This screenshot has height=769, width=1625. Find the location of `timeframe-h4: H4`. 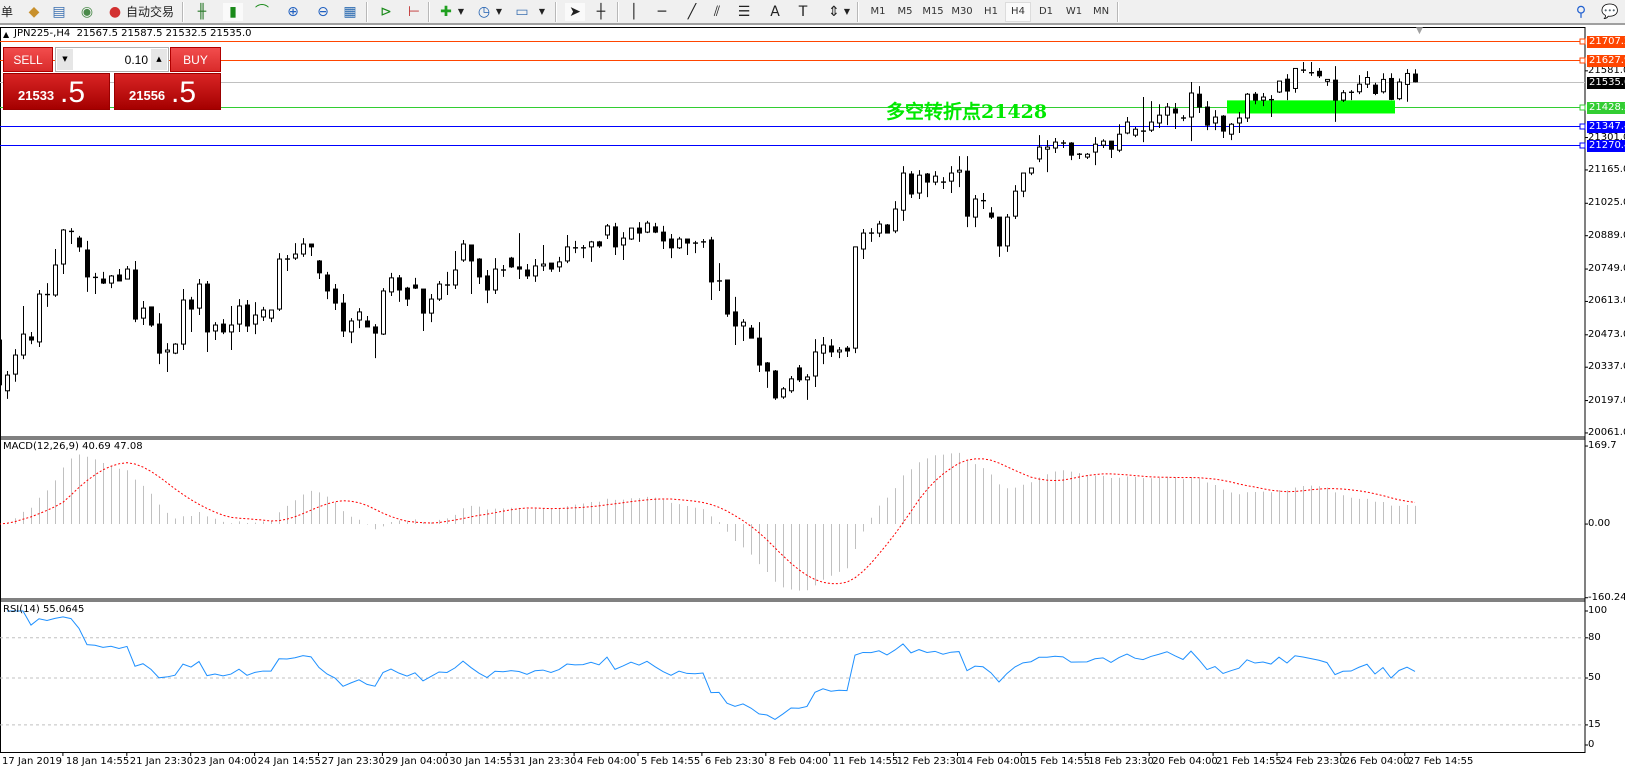

timeframe-h4: H4 is located at coordinates (1018, 12).